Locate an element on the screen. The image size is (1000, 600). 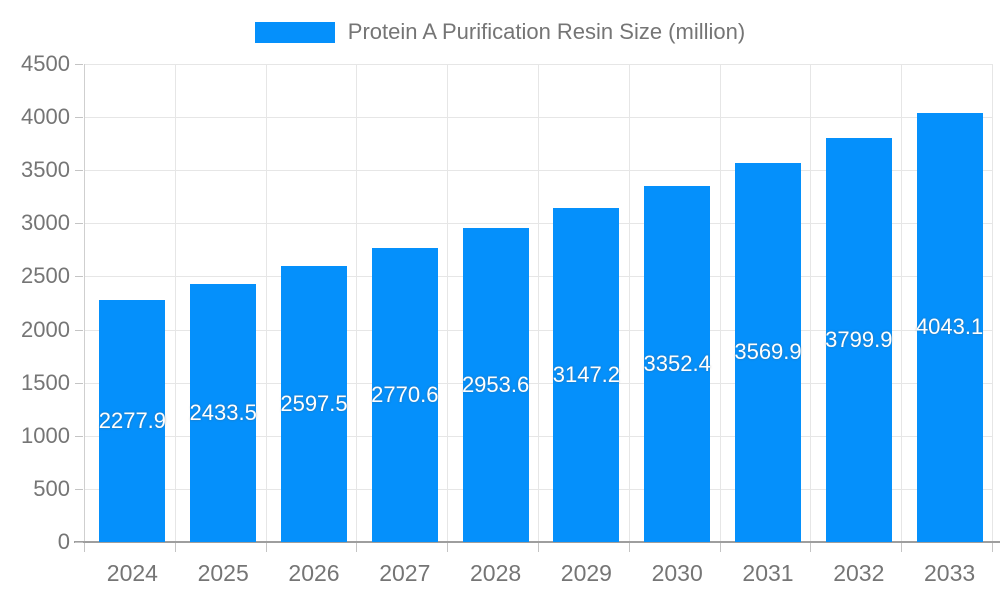
y-axis-label: 1000 is located at coordinates (45, 435).